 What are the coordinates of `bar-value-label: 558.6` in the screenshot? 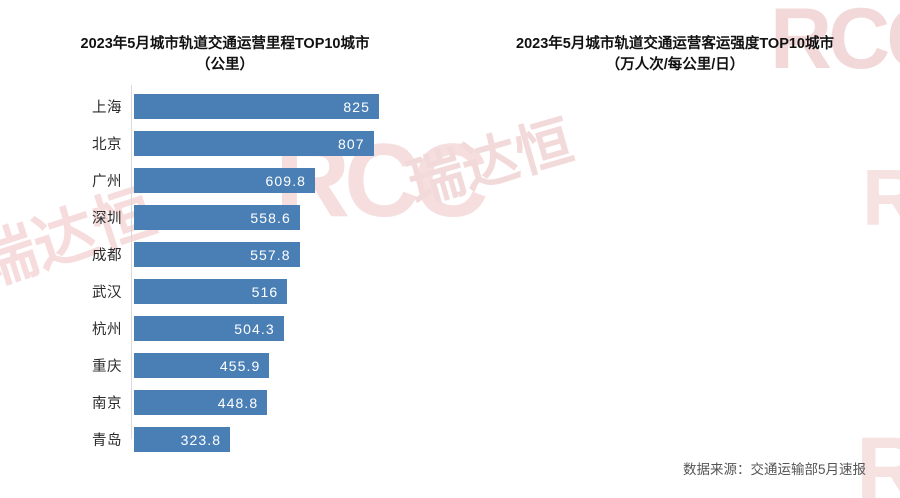 It's located at (270, 217).